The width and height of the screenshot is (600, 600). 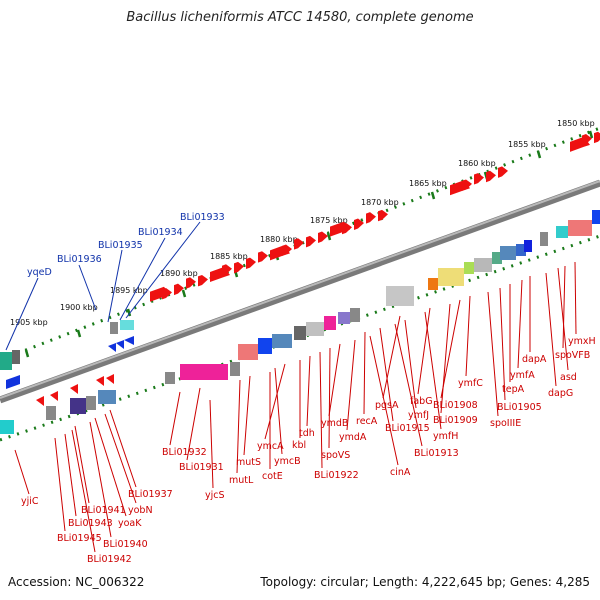 I want to click on gene-label-bottom: BLi01931, so click(x=201, y=467).